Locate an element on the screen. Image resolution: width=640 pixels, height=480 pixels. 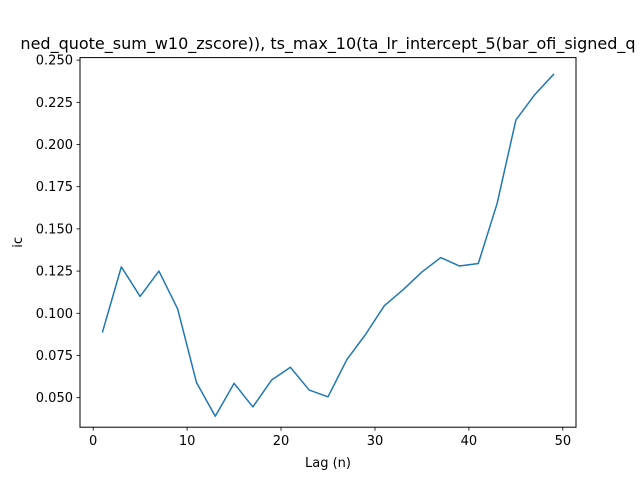
y-tick-label: 0.100 is located at coordinates (54, 314).